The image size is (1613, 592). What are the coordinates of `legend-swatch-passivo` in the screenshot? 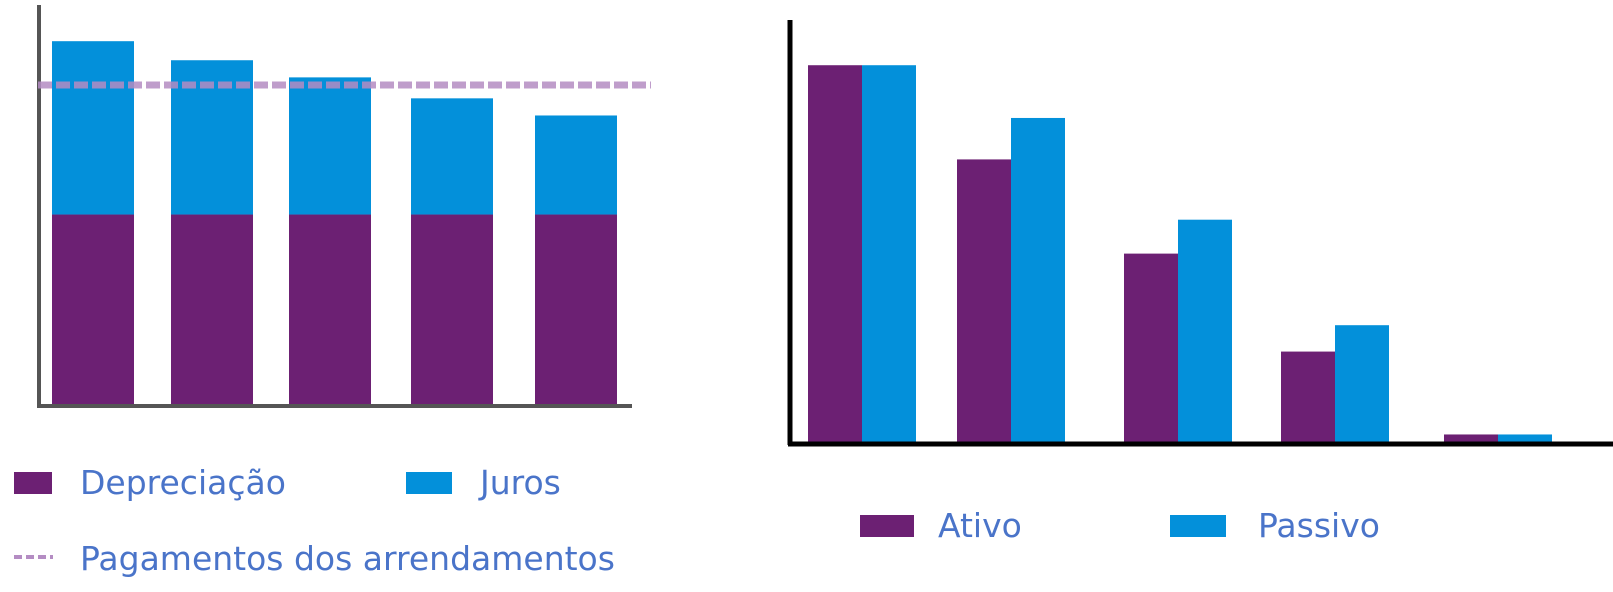 It's located at (1198, 526).